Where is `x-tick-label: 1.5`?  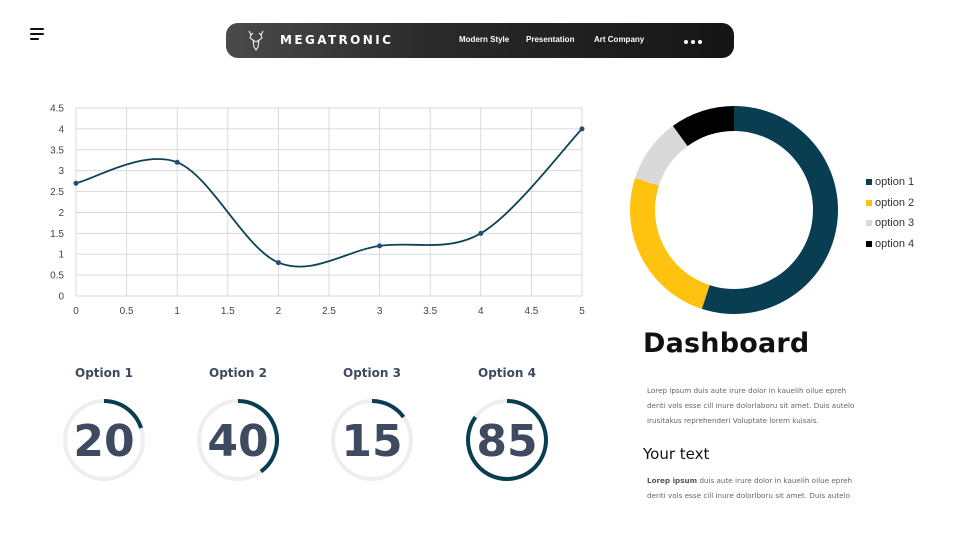 x-tick-label: 1.5 is located at coordinates (228, 311).